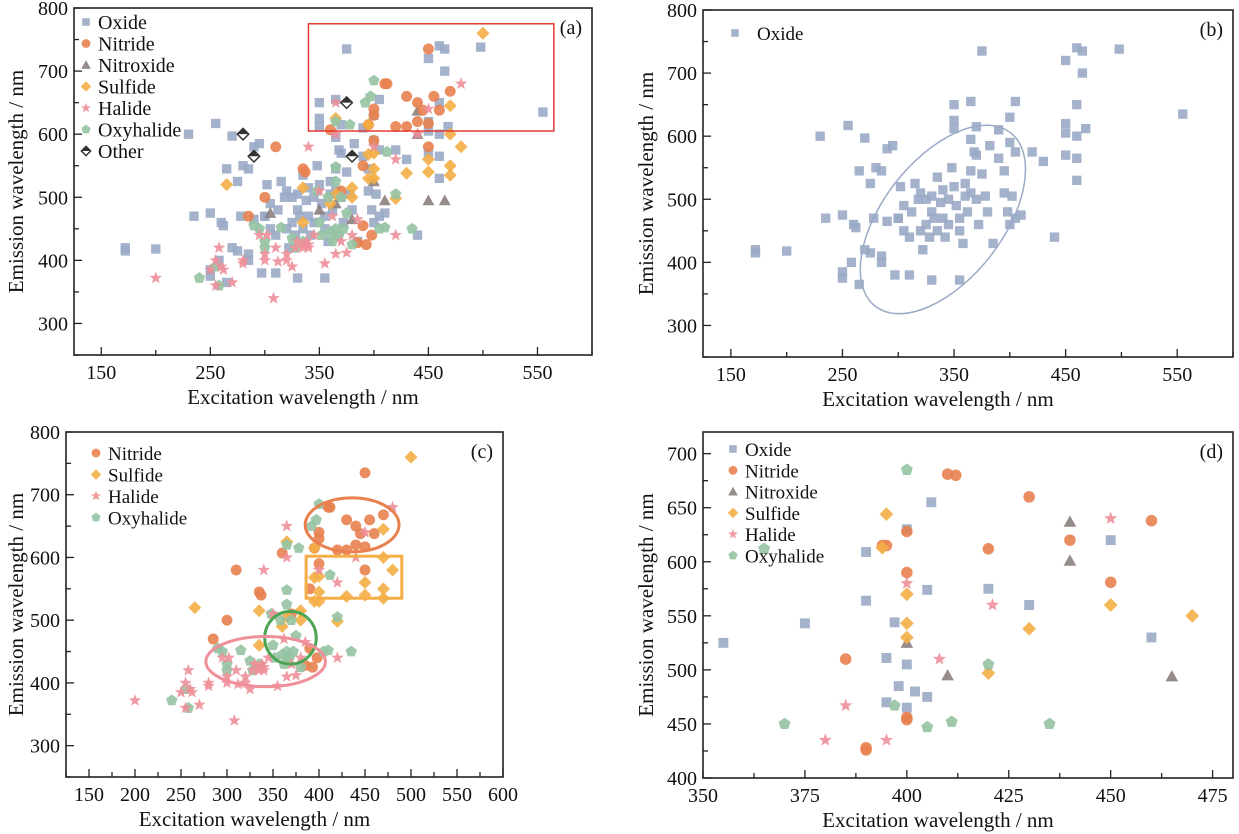 This screenshot has height=834, width=1239. Describe the element at coordinates (135, 476) in the screenshot. I see `legend-label: Sulfide` at that location.